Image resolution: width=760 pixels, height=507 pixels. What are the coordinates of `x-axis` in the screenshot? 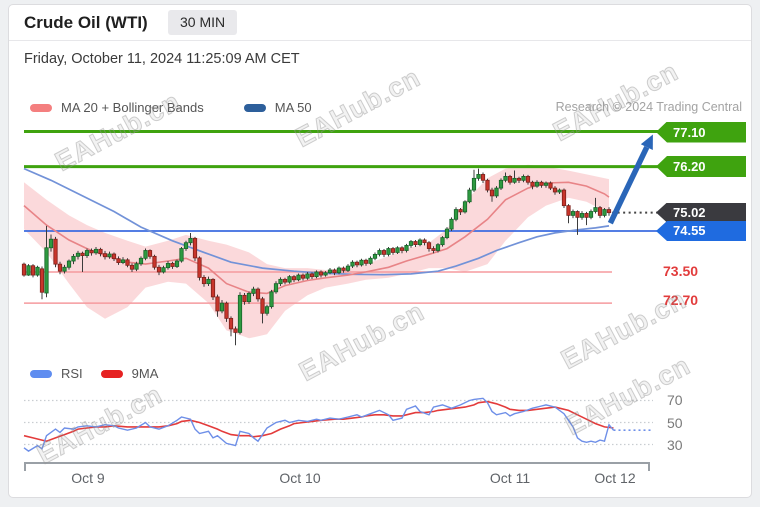 It's located at (337, 466).